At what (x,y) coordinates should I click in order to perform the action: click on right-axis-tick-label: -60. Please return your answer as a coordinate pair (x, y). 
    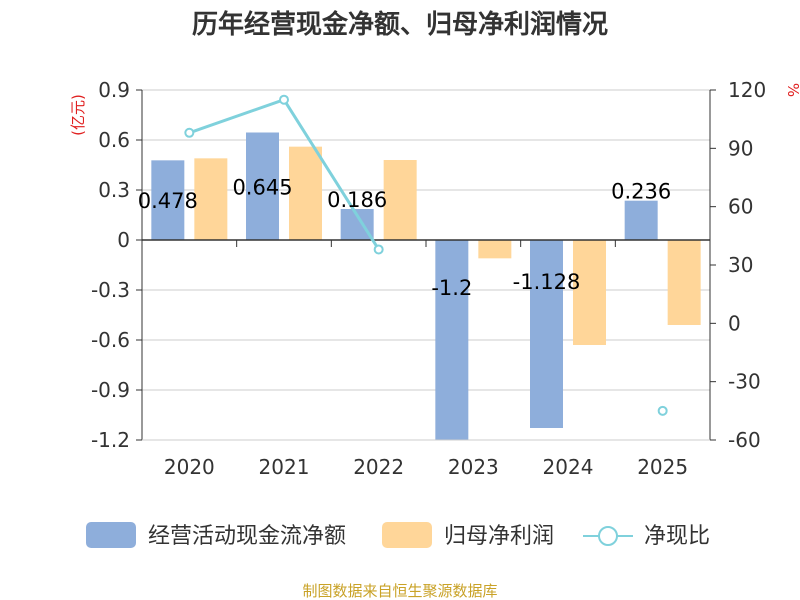
    Looking at the image, I should click on (744, 440).